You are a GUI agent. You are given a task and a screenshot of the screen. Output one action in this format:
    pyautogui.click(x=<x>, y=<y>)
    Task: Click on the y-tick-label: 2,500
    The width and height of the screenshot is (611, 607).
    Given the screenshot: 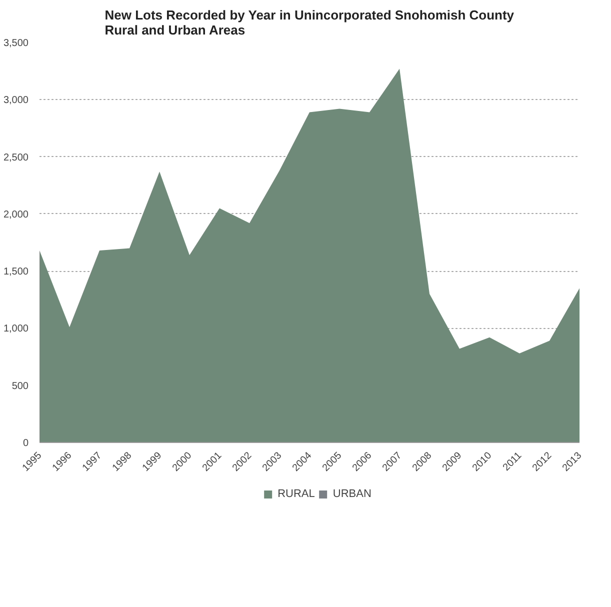 What is the action you would take?
    pyautogui.click(x=16, y=158)
    